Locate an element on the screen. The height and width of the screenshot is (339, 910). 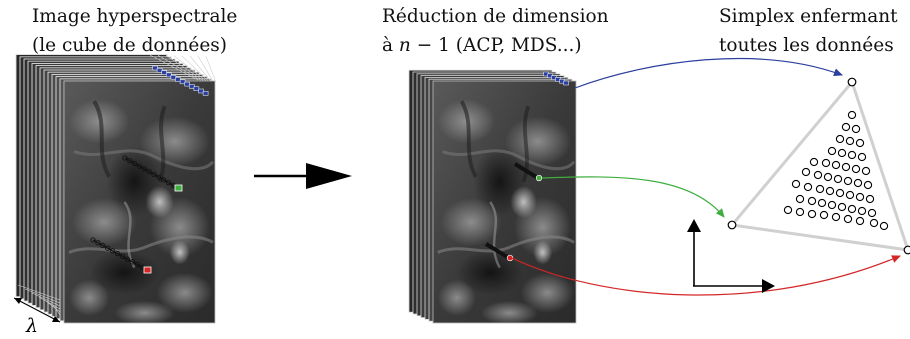
green-mapping-arrow is located at coordinates (633, 197).